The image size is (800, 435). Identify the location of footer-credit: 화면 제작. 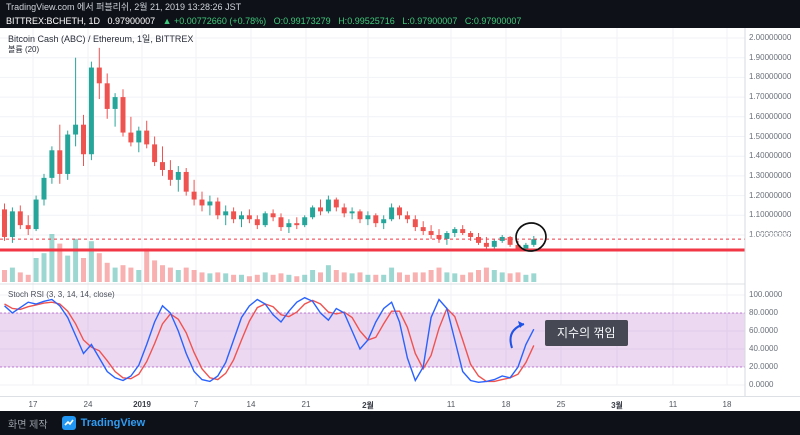
(28, 425).